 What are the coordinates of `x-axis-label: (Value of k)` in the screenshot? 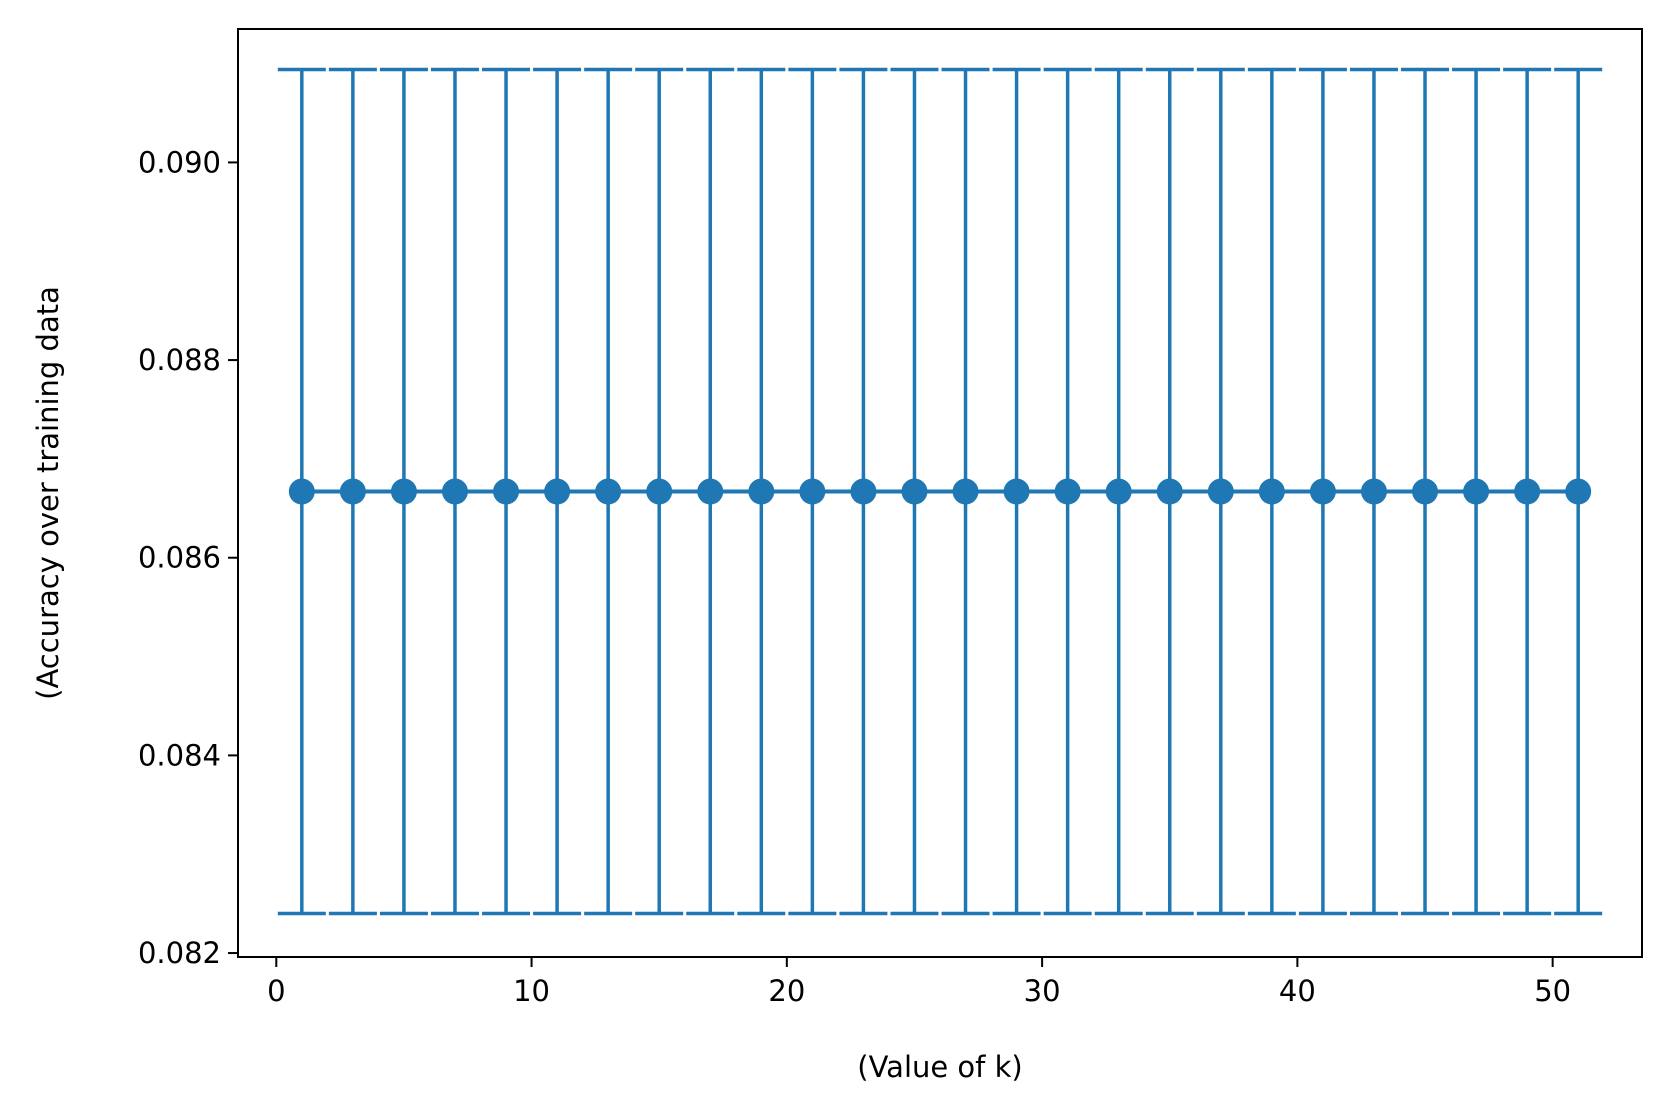 It's located at (939, 1067).